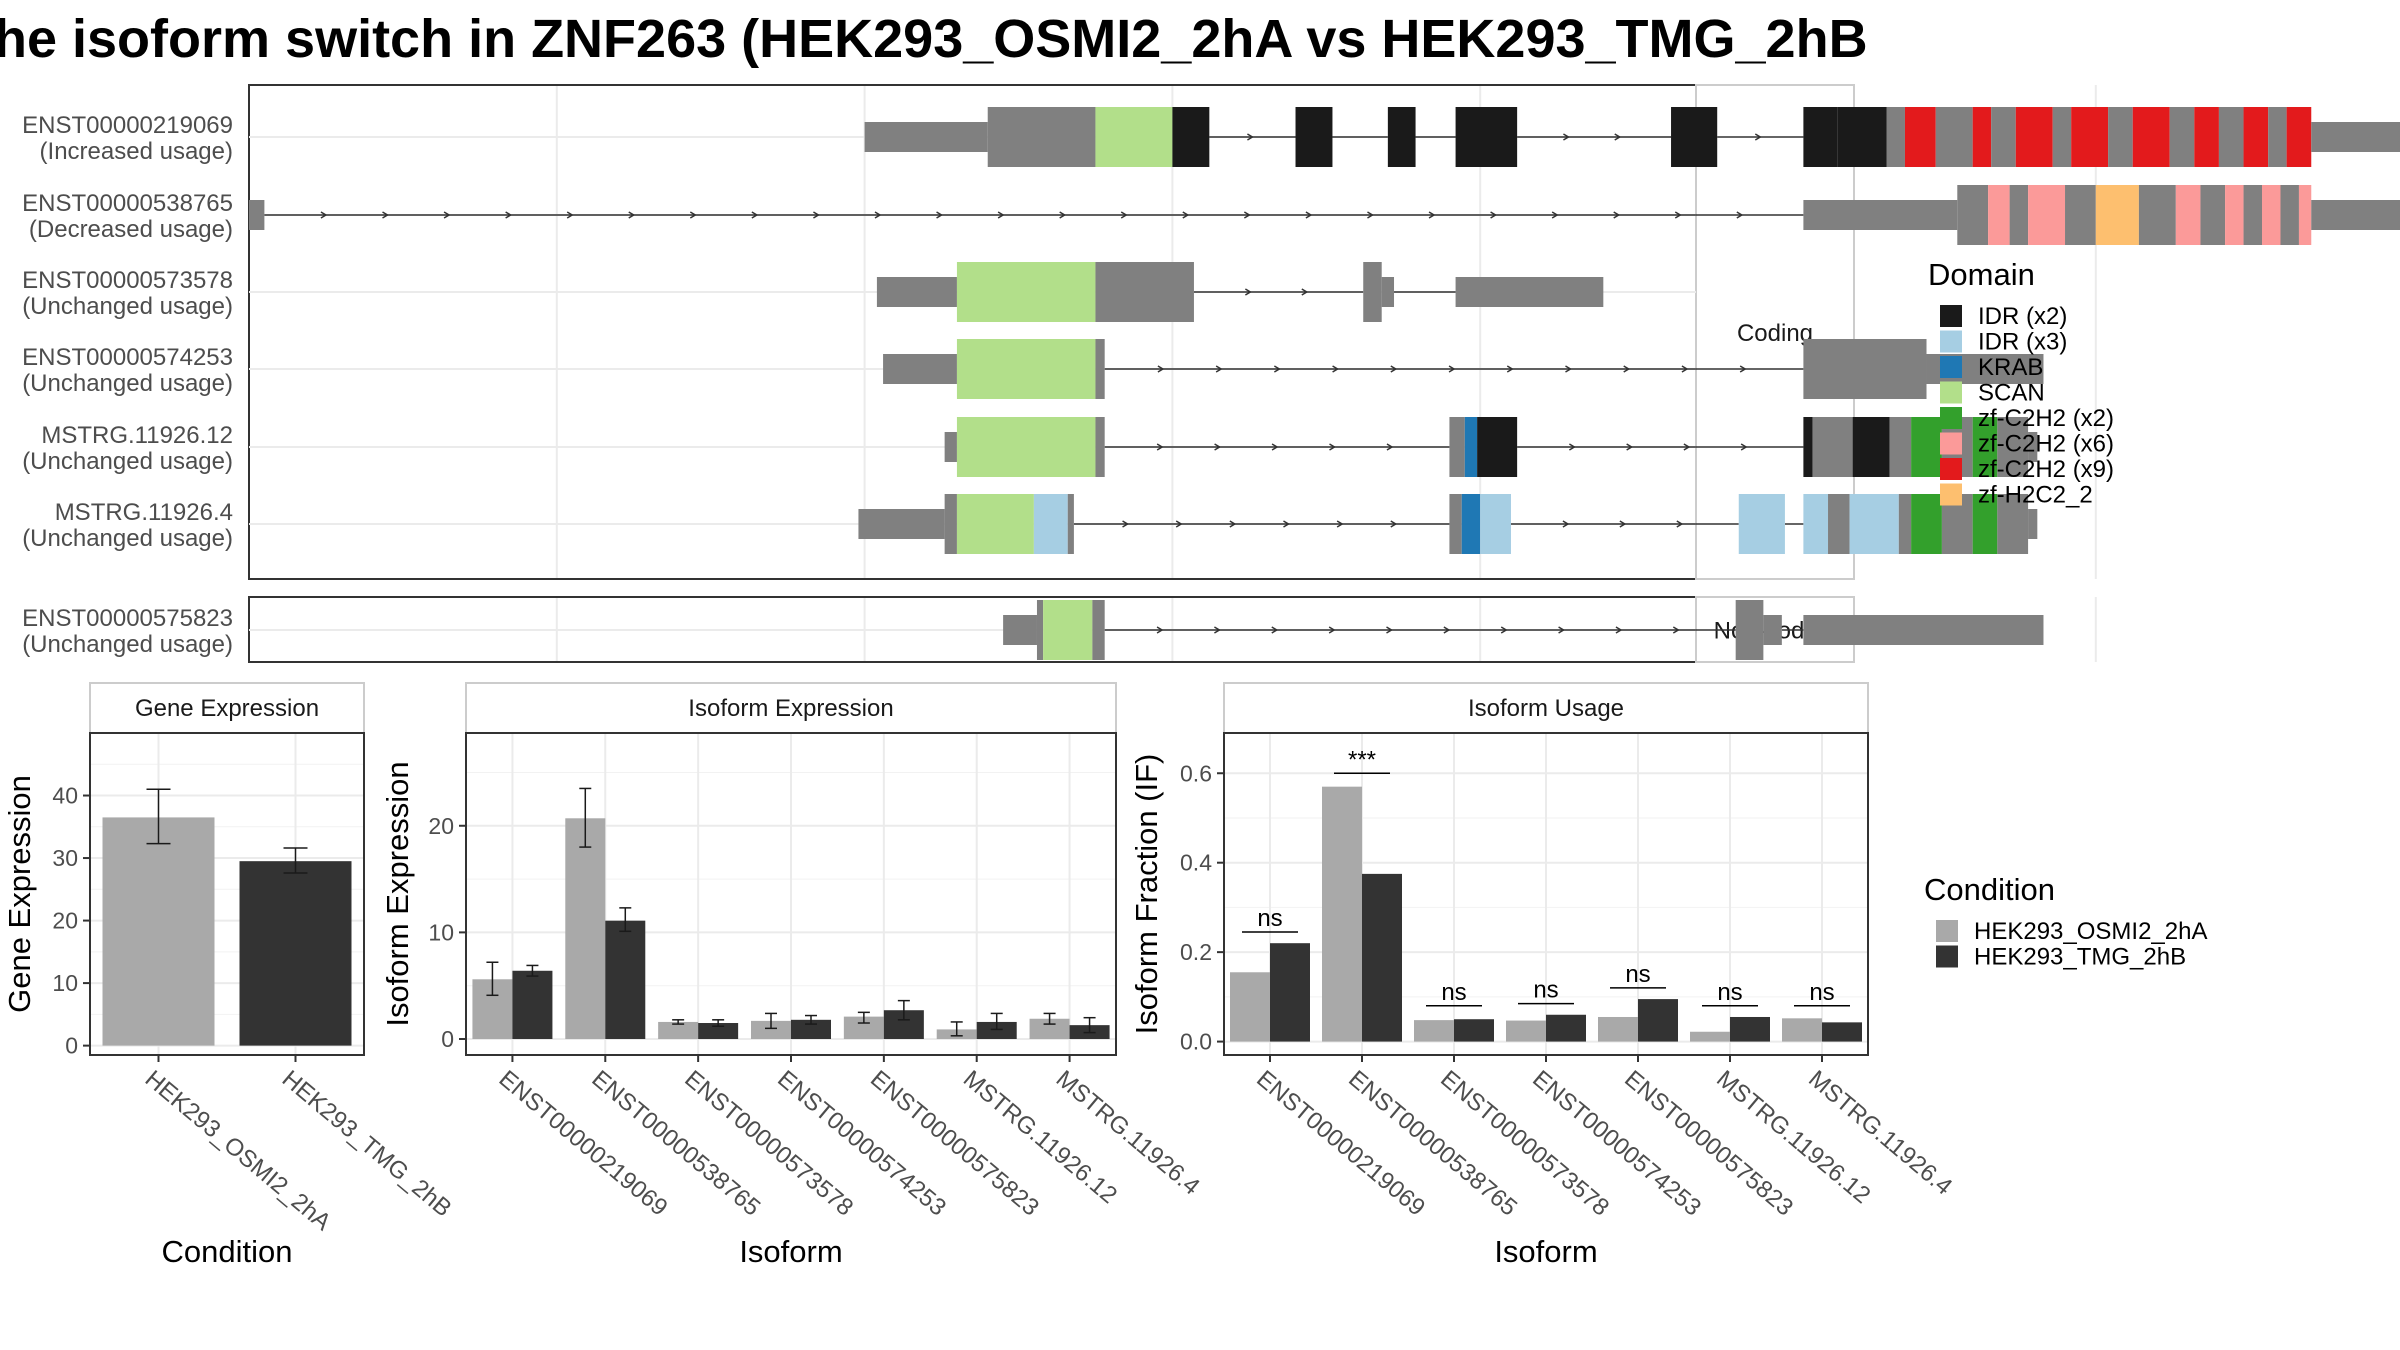 This screenshot has height=1350, width=2400. I want to click on transcript-5-exon-KRAB, so click(1471, 524).